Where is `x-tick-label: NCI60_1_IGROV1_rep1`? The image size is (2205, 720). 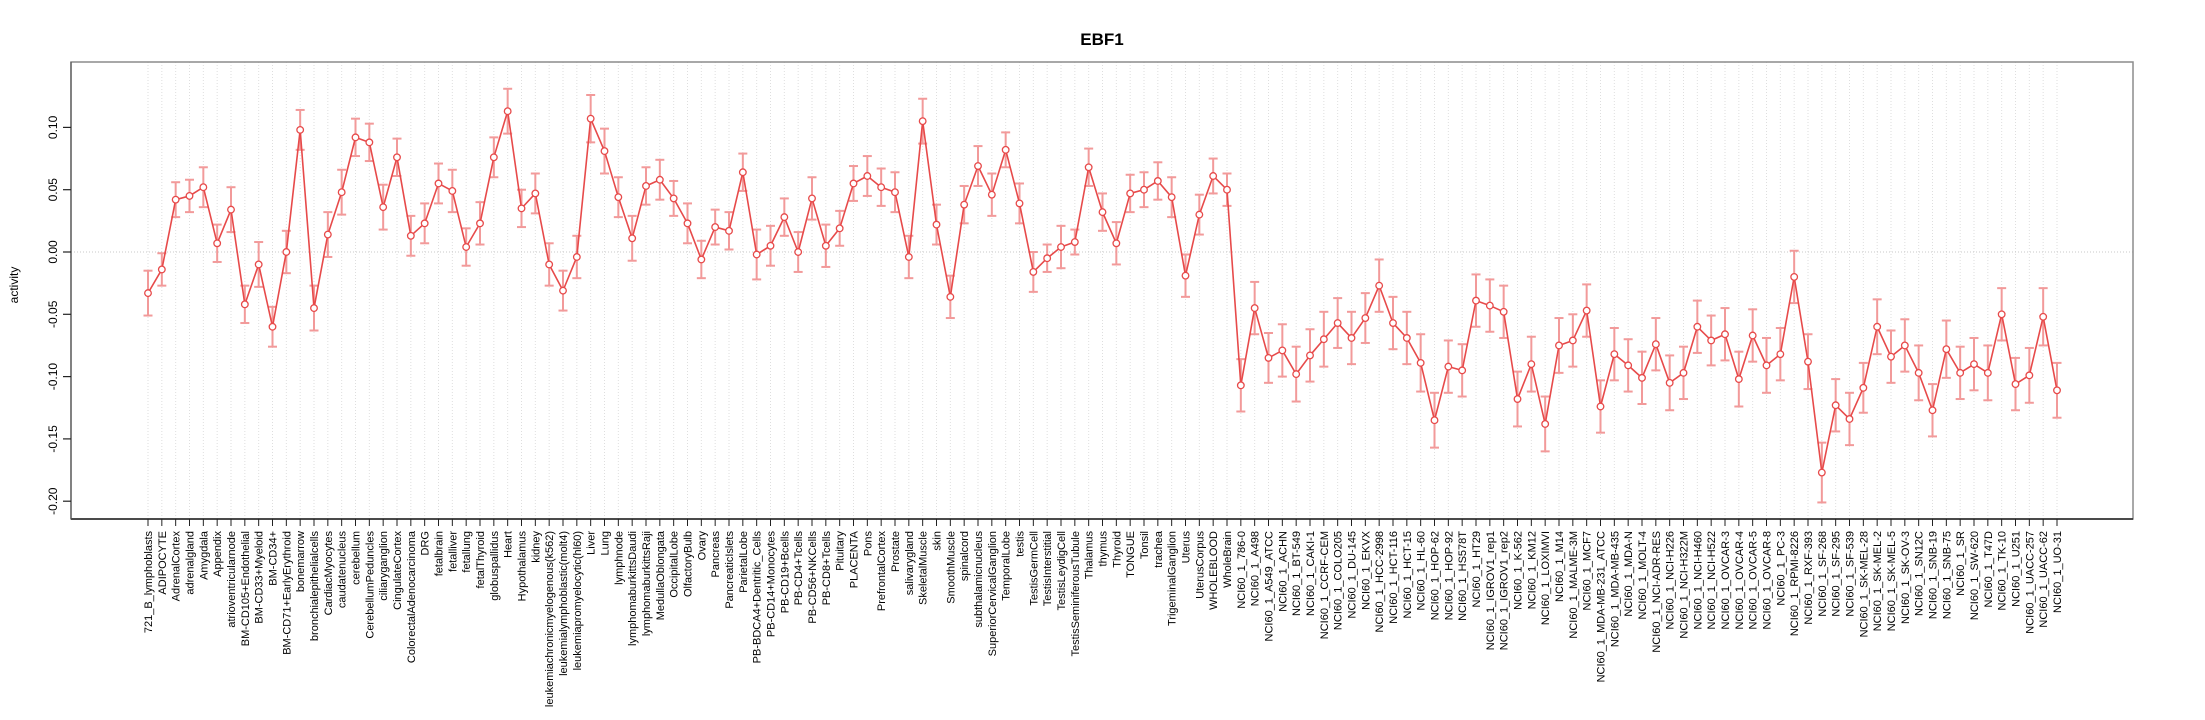 x-tick-label: NCI60_1_IGROV1_rep1 is located at coordinates (1491, 590).